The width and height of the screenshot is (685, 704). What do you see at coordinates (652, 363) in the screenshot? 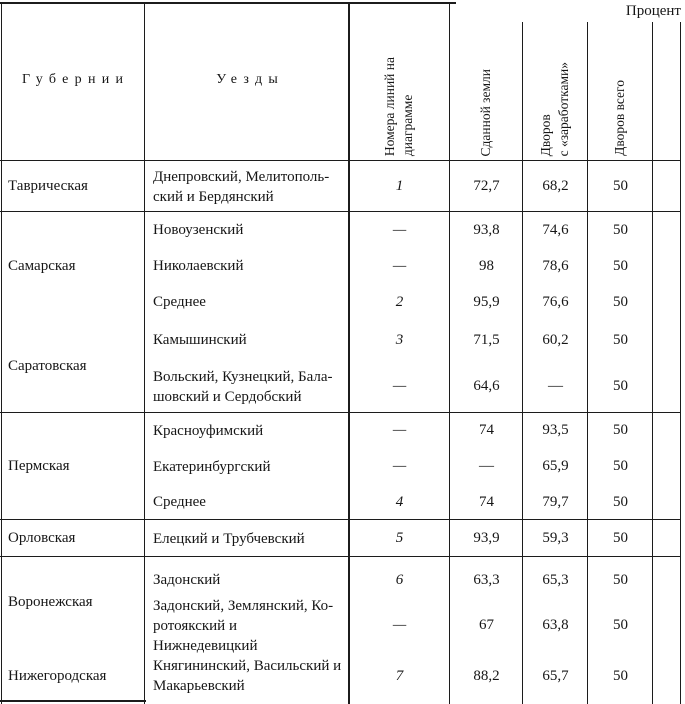
I see `grid-line-total-spare` at bounding box center [652, 363].